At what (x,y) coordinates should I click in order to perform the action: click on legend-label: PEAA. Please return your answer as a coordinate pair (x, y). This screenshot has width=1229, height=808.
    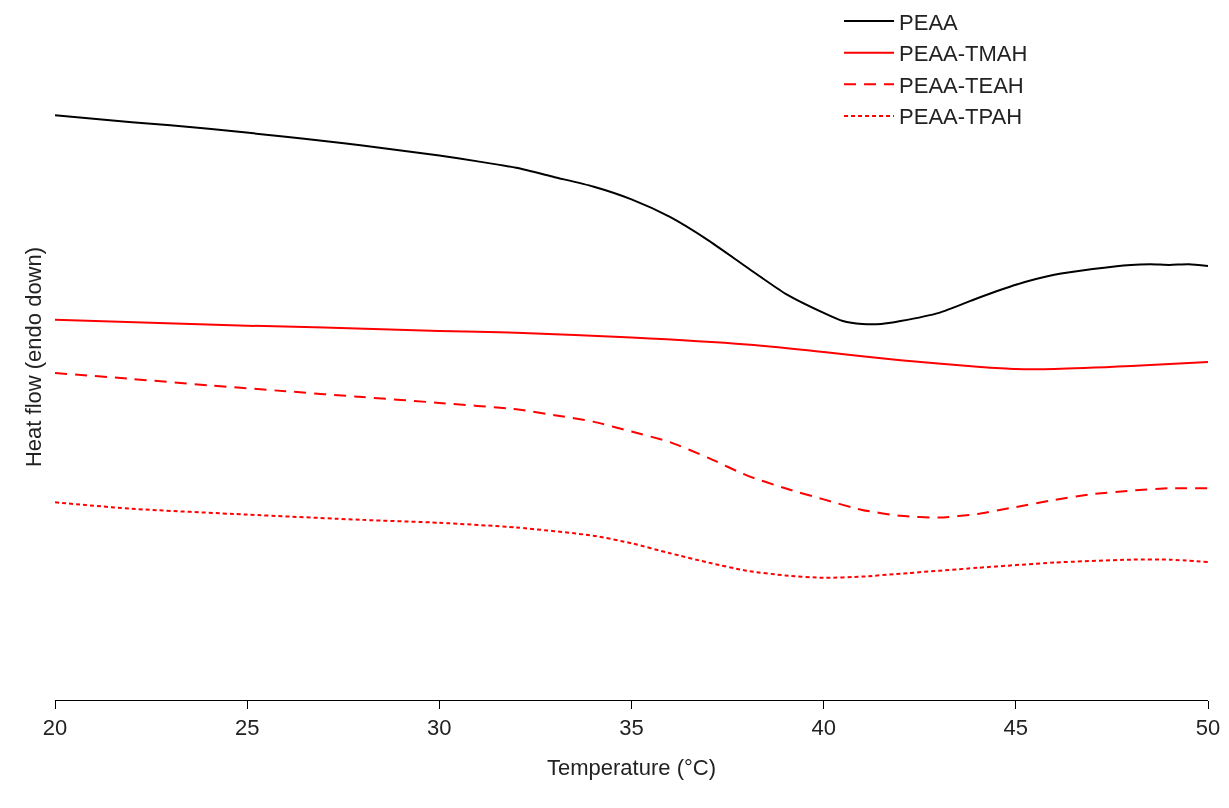
    Looking at the image, I should click on (929, 22).